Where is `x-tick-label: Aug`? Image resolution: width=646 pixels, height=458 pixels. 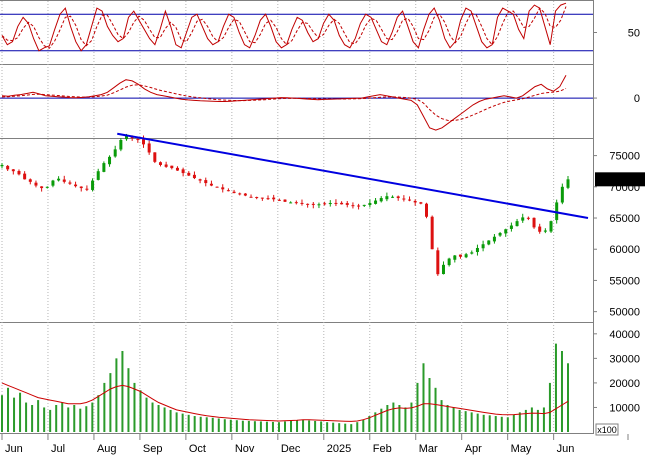
x-tick-label: Aug is located at coordinates (107, 449).